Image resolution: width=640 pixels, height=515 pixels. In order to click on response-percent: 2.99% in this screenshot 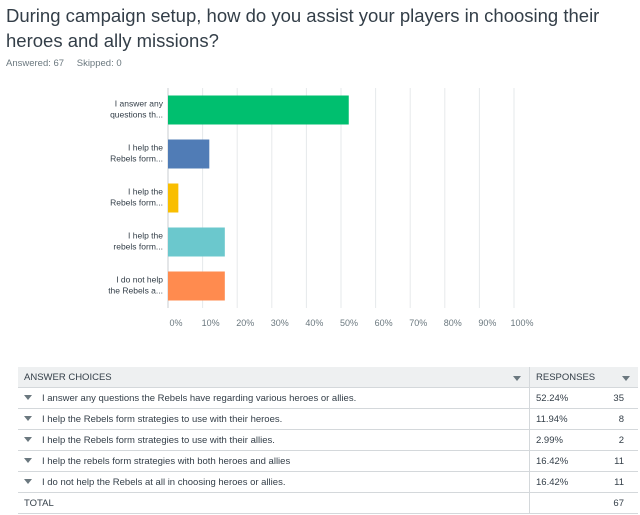, I will do `click(560, 440)`.